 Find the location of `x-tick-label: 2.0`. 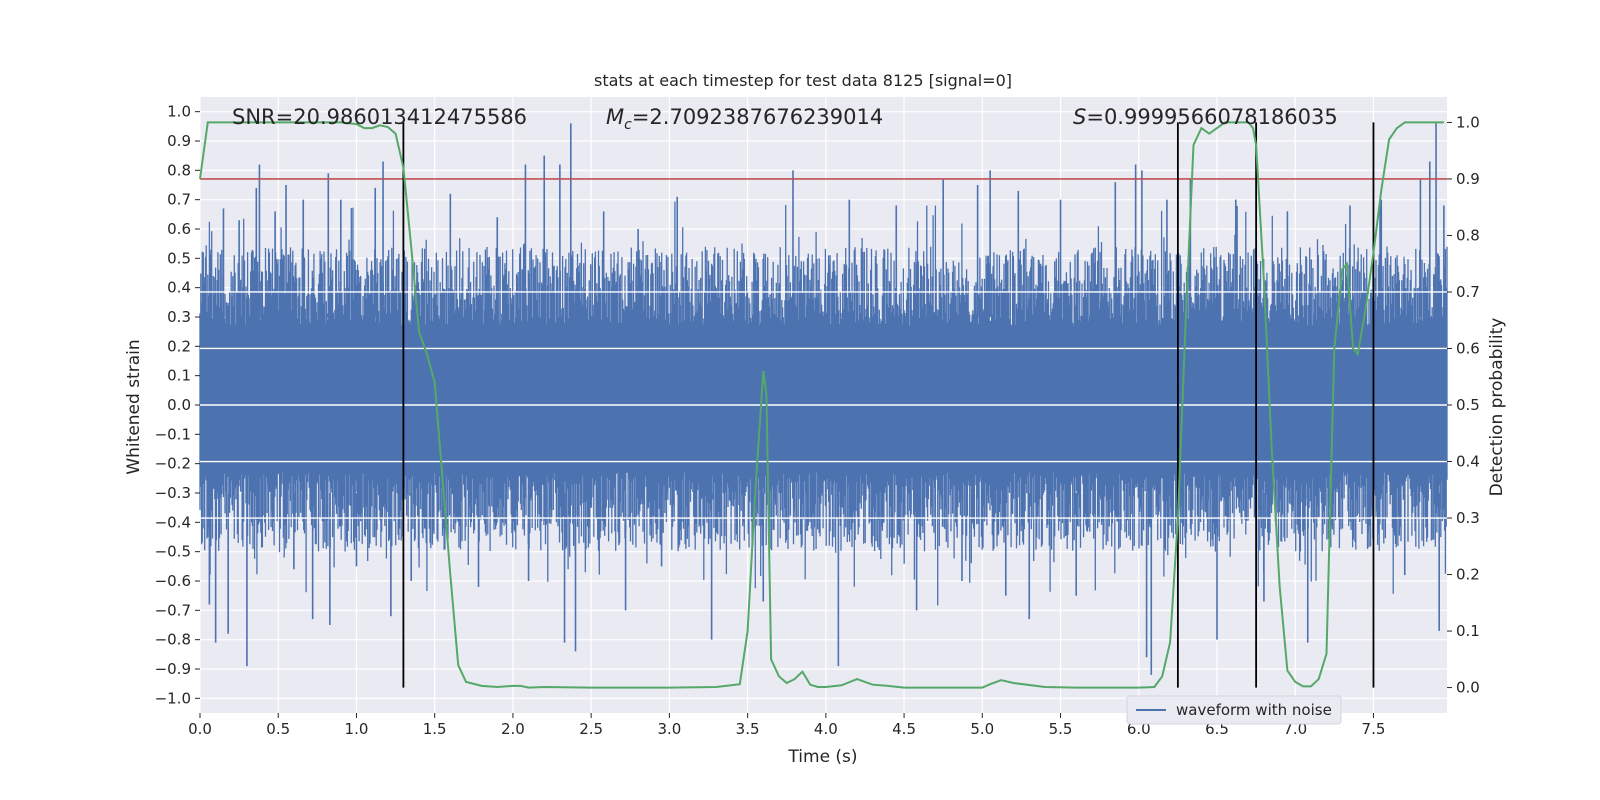

x-tick-label: 2.0 is located at coordinates (513, 729).